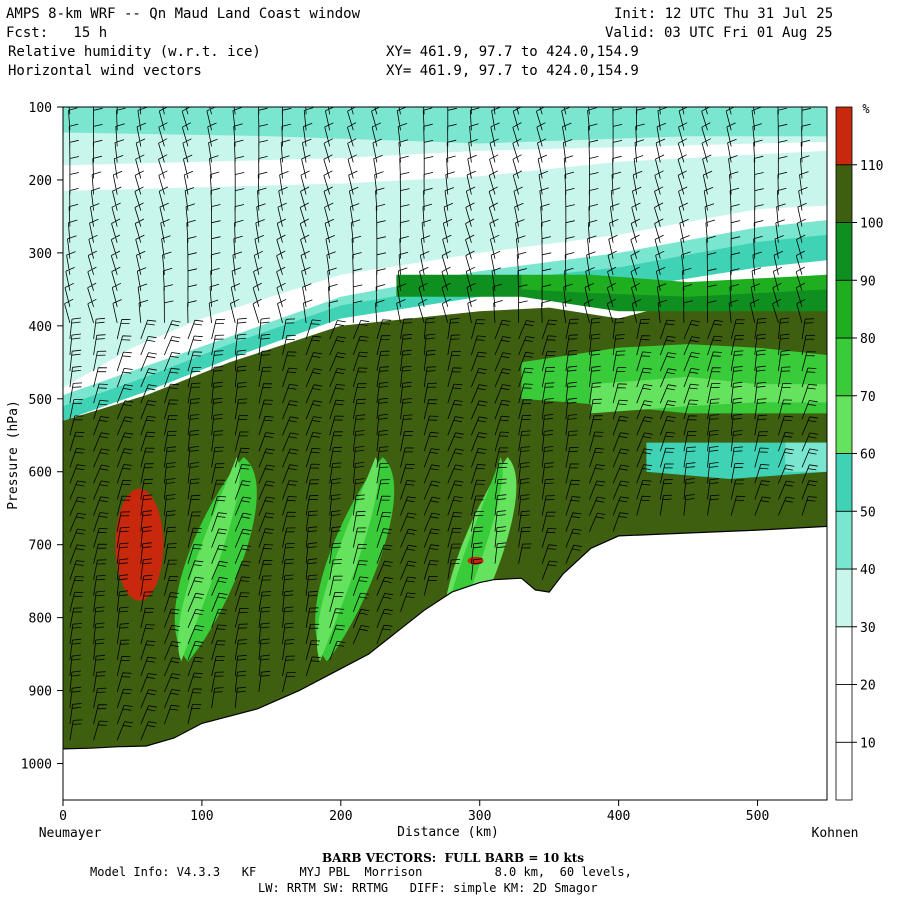  What do you see at coordinates (13, 455) in the screenshot?
I see `y-axis-label: Pressure (hPa)` at bounding box center [13, 455].